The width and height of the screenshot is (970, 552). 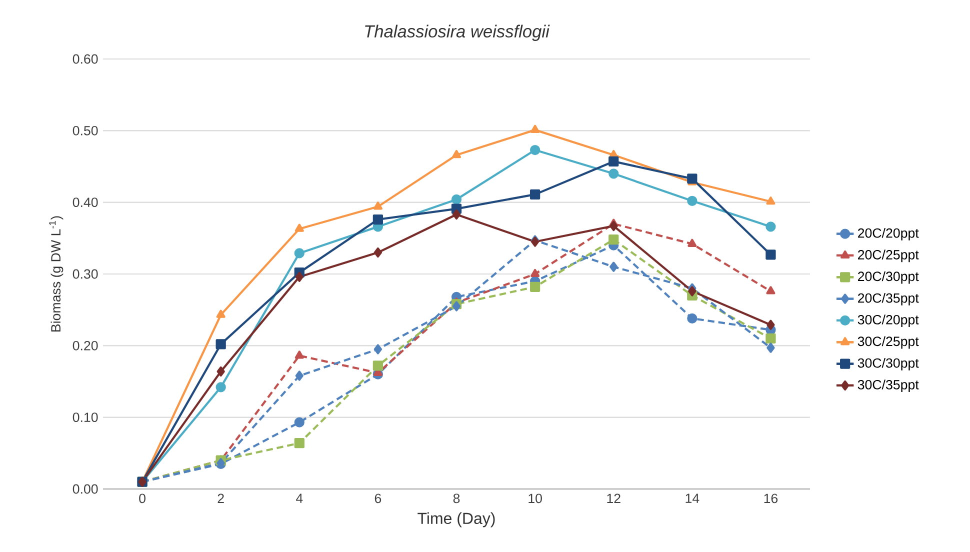 What do you see at coordinates (85, 417) in the screenshot?
I see `y-tick-label: 0.10` at bounding box center [85, 417].